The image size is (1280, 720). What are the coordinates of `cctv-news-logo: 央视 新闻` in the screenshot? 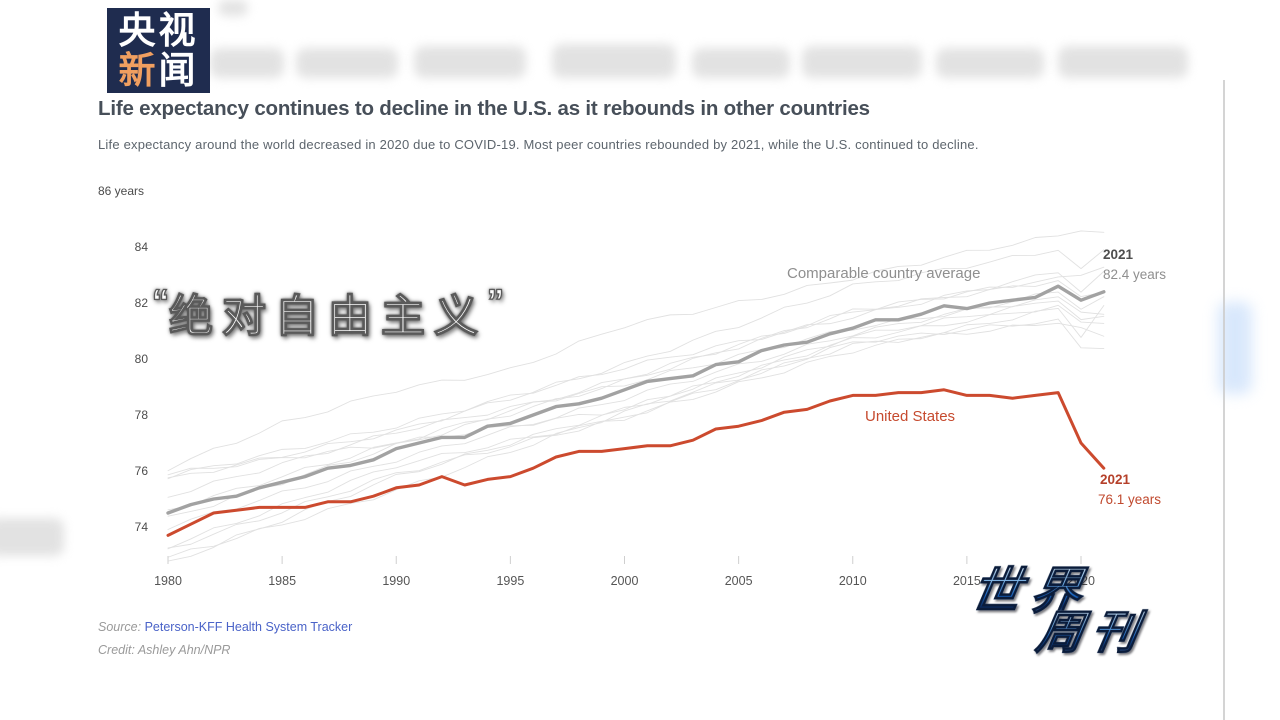 It's located at (158, 50).